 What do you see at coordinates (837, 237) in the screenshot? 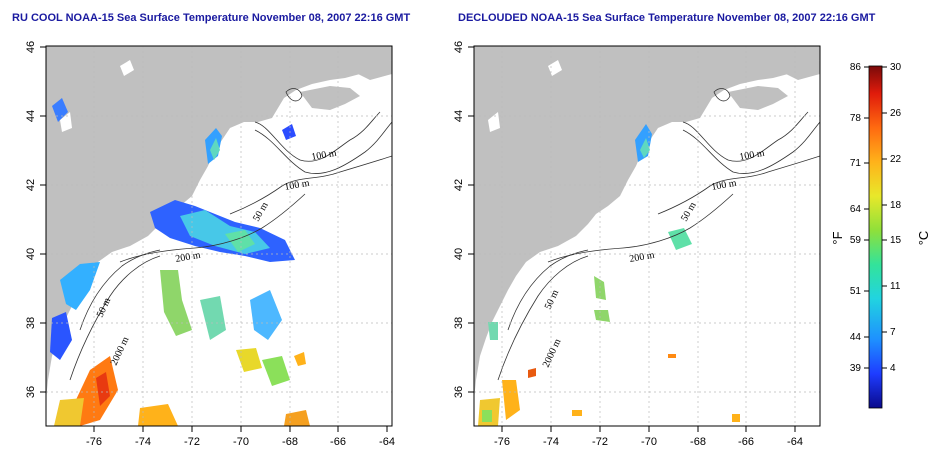
I see `fahrenheit-unit-label: °F` at bounding box center [837, 237].